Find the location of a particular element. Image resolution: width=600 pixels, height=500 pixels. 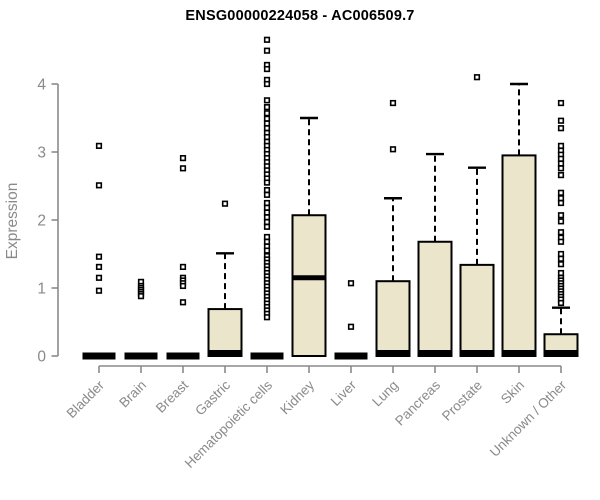

x-tick-label: Lung is located at coordinates (385, 394).